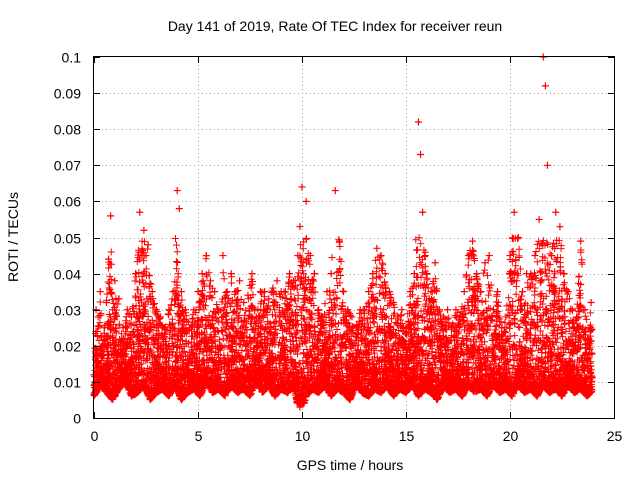 The height and width of the screenshot is (480, 640). What do you see at coordinates (67, 347) in the screenshot?
I see `y-tick-label: 0.02` at bounding box center [67, 347].